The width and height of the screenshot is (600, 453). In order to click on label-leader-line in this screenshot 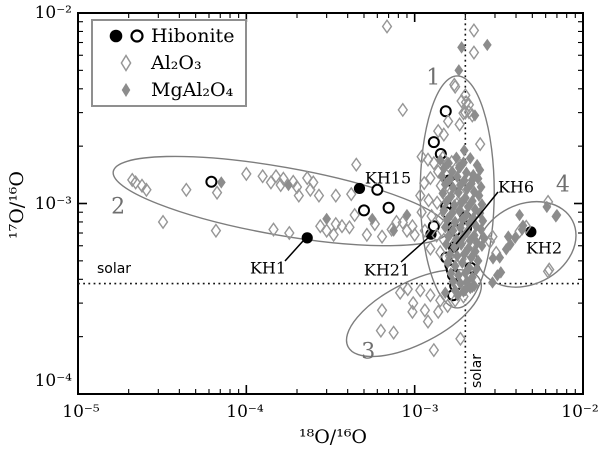, I will do `click(477, 218)`.